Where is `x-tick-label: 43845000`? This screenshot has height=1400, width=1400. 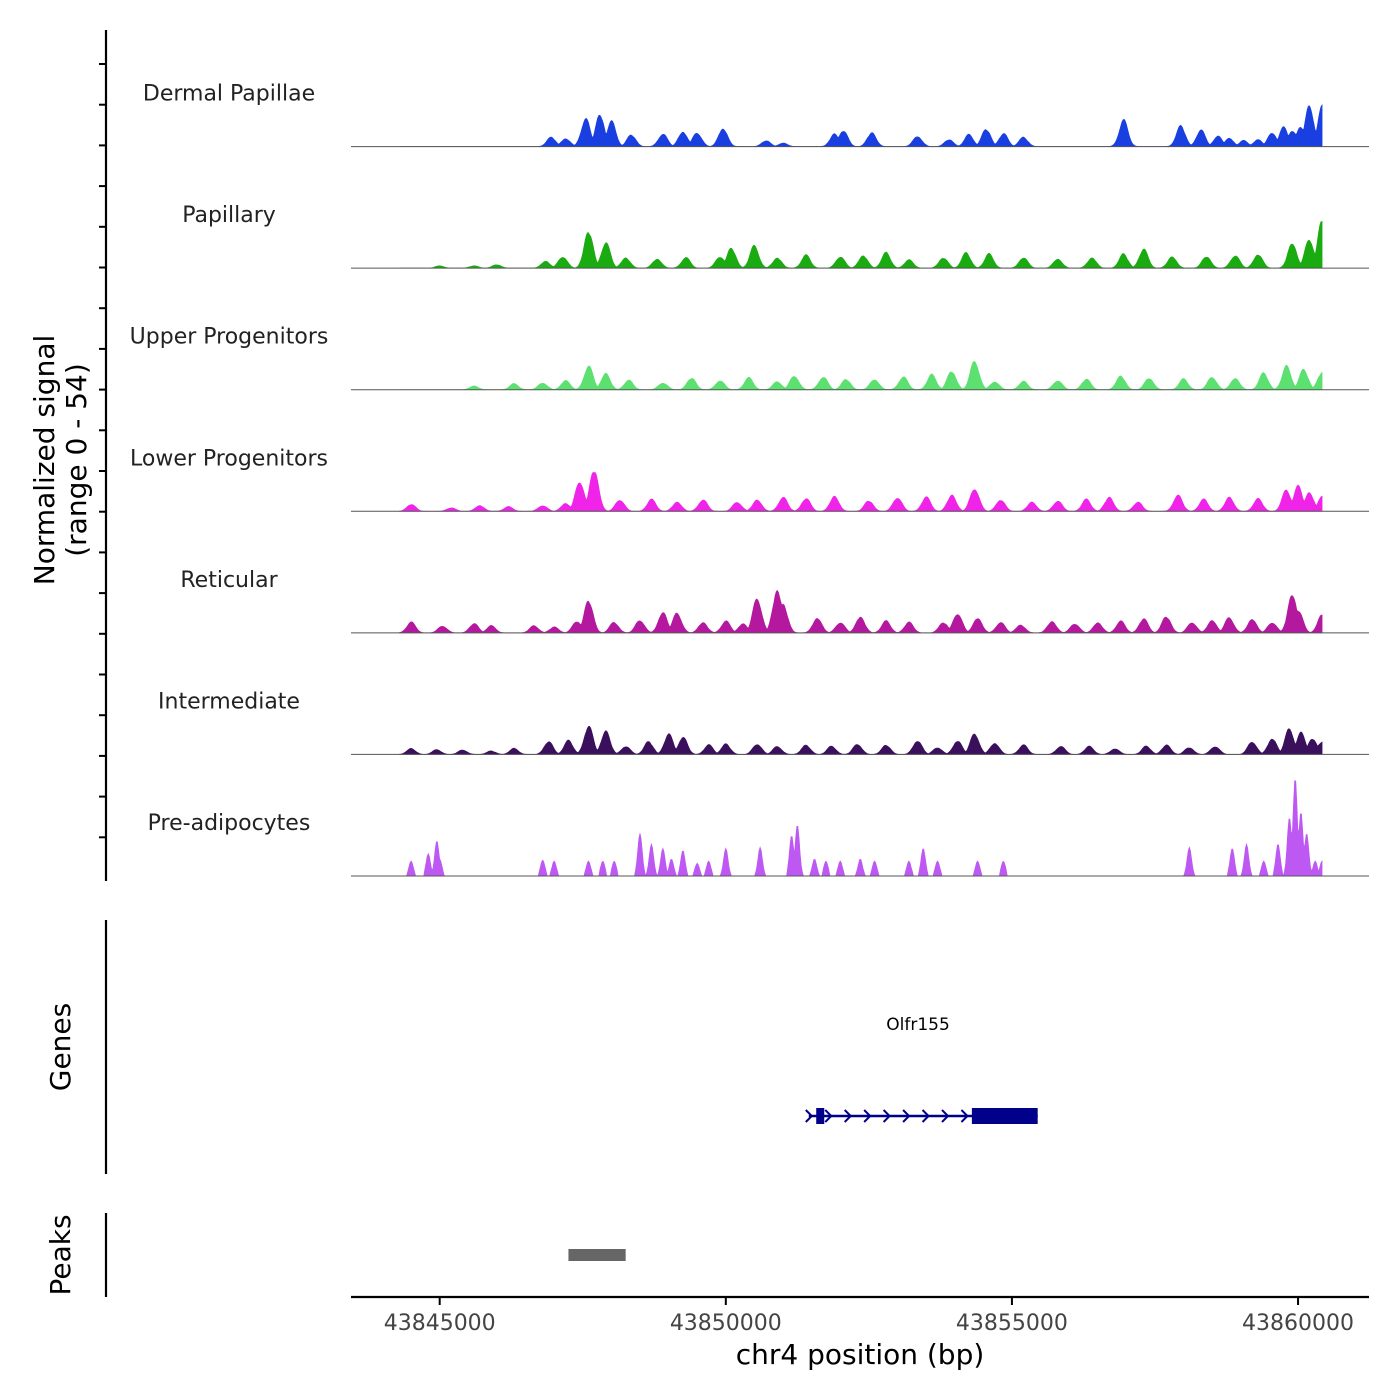
x-tick-label: 43845000 is located at coordinates (440, 1323).